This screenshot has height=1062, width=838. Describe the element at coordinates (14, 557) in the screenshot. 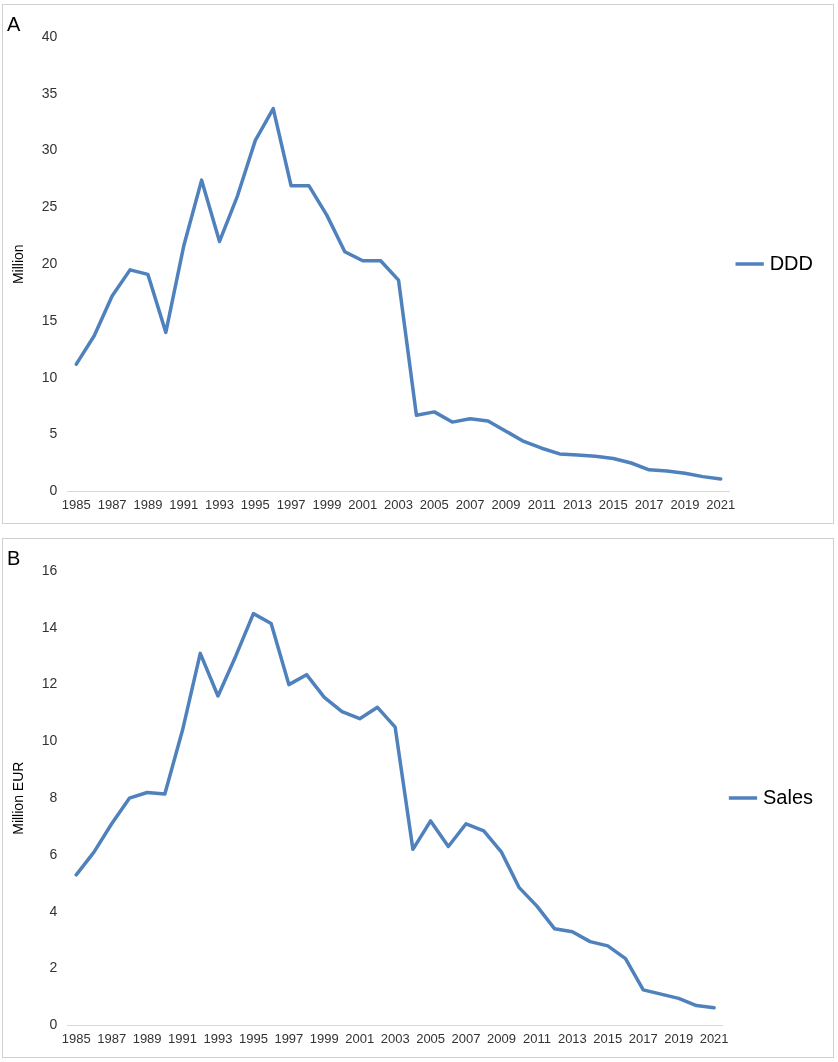

I see `chart-title: B` at that location.